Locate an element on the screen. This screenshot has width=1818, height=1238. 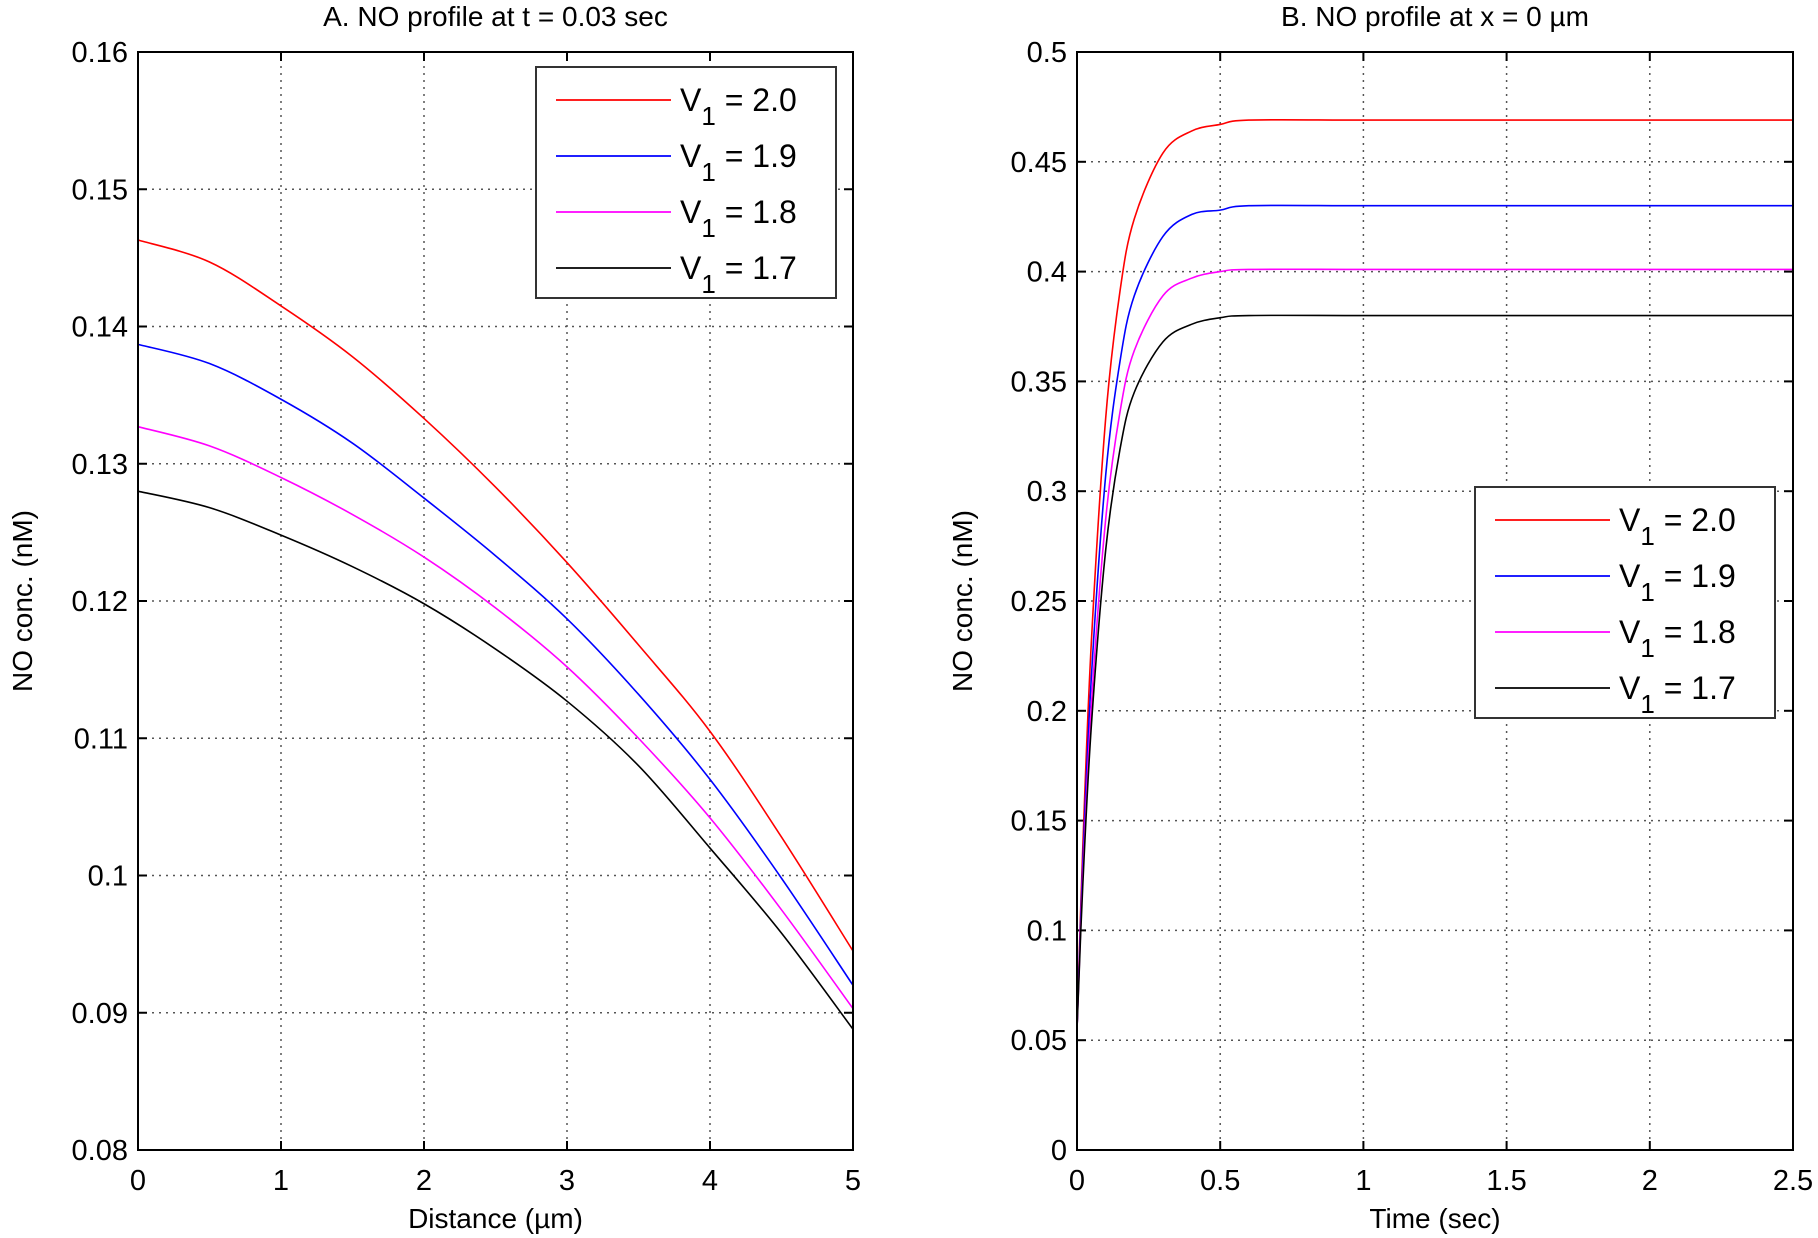
x-tick-label: 3 is located at coordinates (567, 1181).